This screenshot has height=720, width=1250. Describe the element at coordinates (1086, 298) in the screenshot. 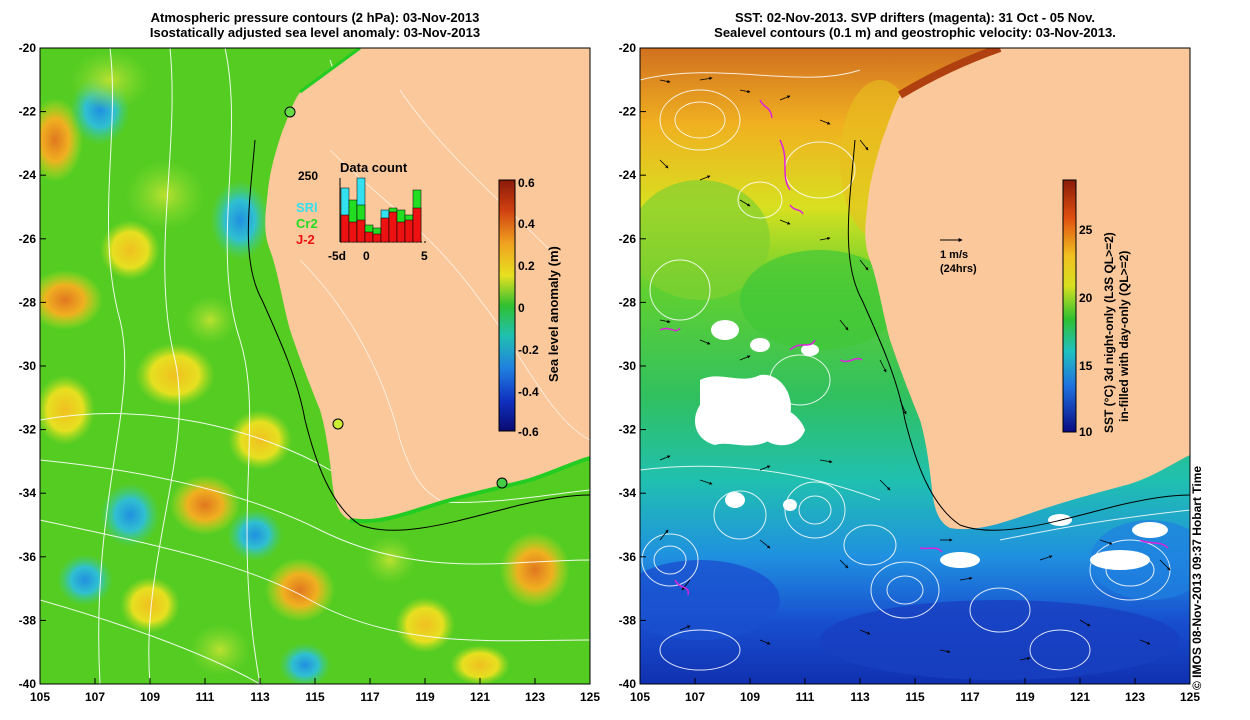

I see `cb-right-tick: 20` at that location.